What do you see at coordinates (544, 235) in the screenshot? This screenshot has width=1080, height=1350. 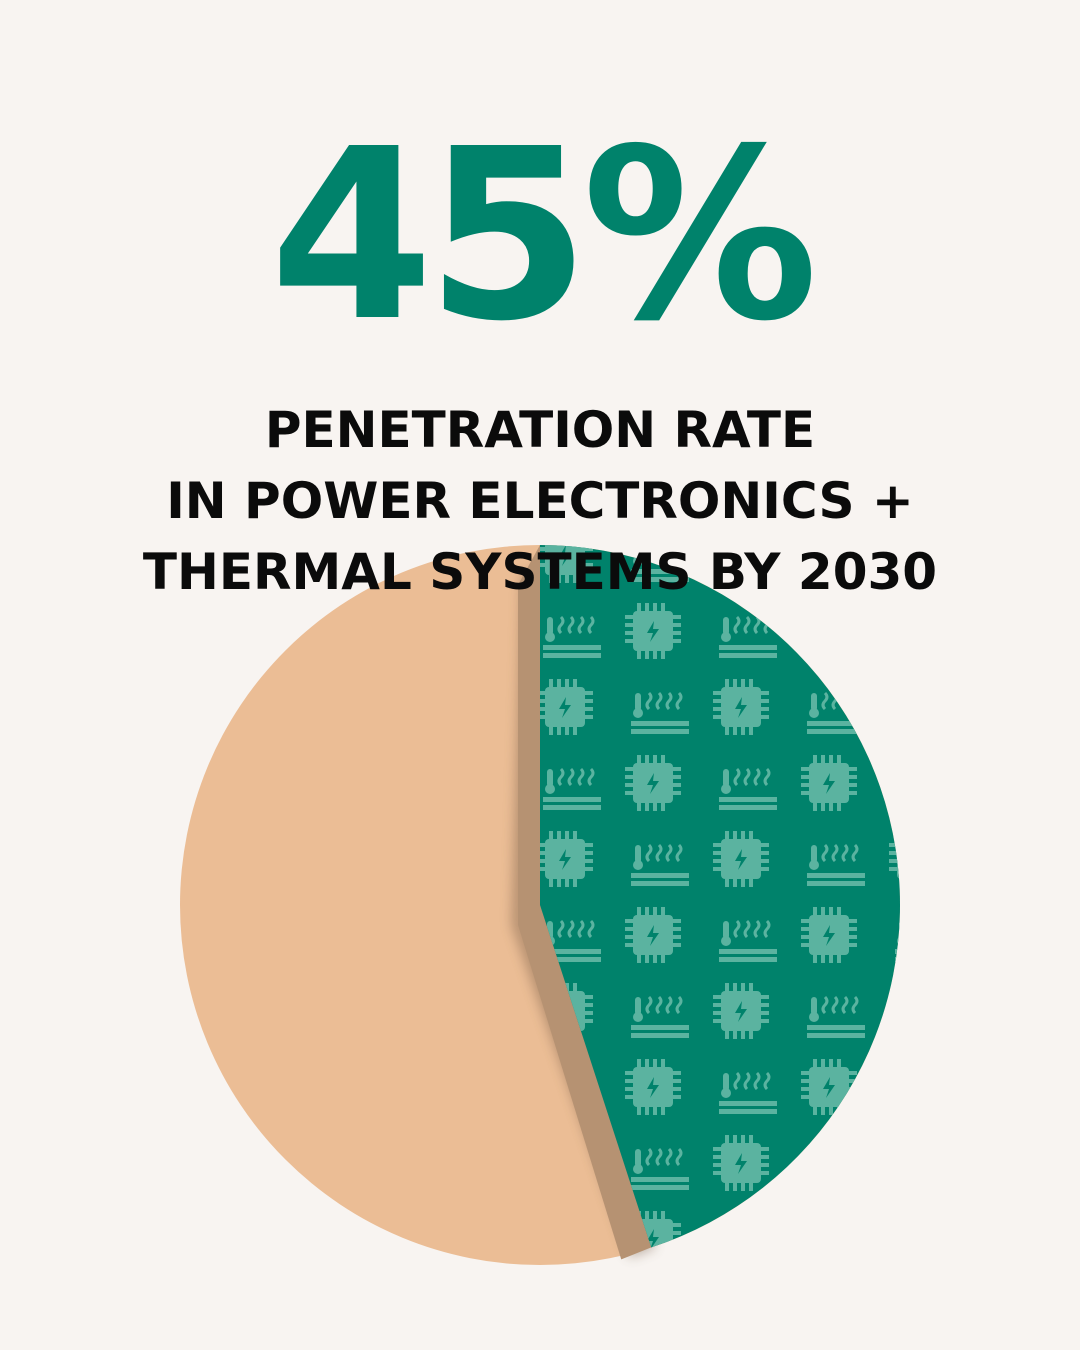 I see `headline-percentage: 45%` at bounding box center [544, 235].